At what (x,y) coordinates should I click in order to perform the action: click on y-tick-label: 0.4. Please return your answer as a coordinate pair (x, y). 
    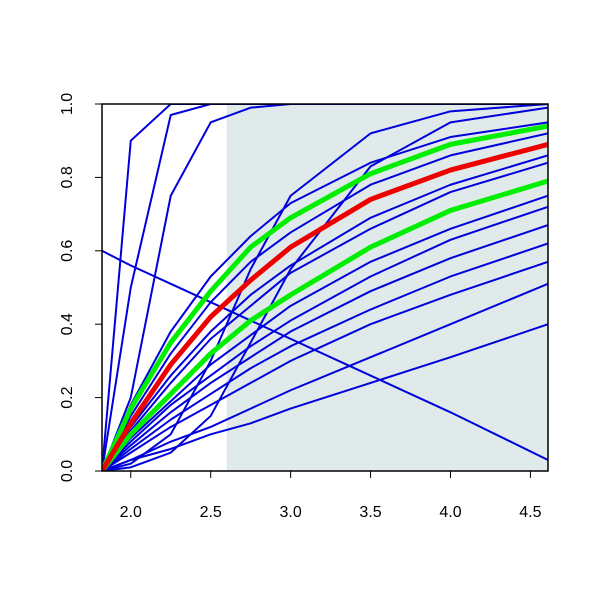
    Looking at the image, I should click on (67, 324).